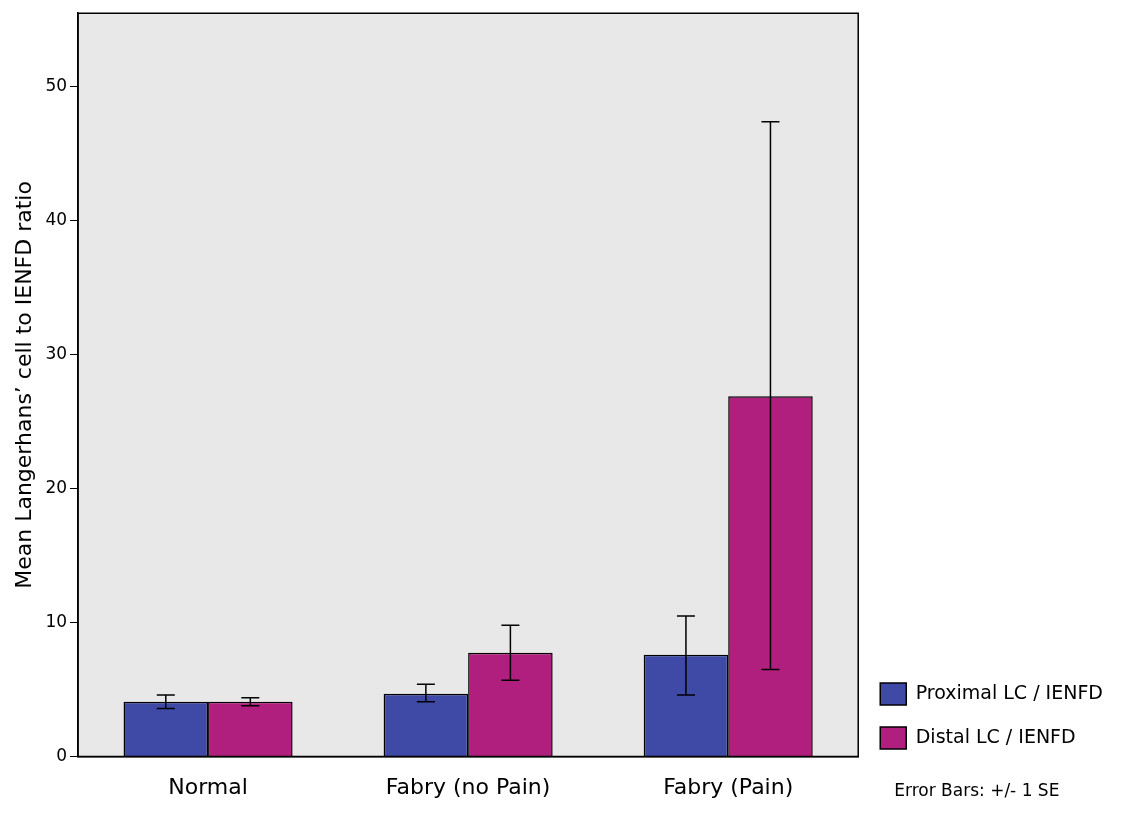 This screenshot has height=827, width=1123. Describe the element at coordinates (728, 786) in the screenshot. I see `x-tick-label: Fabry (Pain)` at that location.